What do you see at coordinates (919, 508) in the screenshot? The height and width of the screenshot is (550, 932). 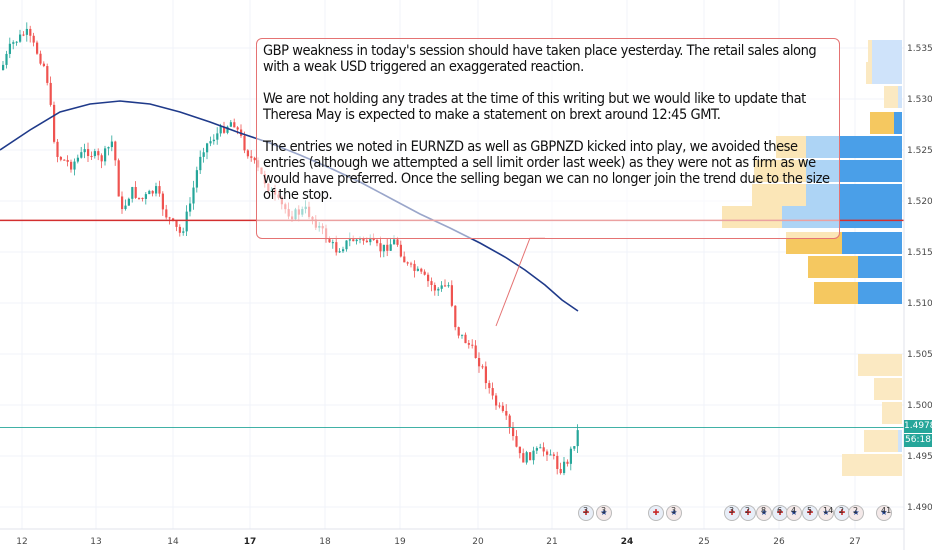 I see `price-tick-label: 1.4900` at bounding box center [919, 508].